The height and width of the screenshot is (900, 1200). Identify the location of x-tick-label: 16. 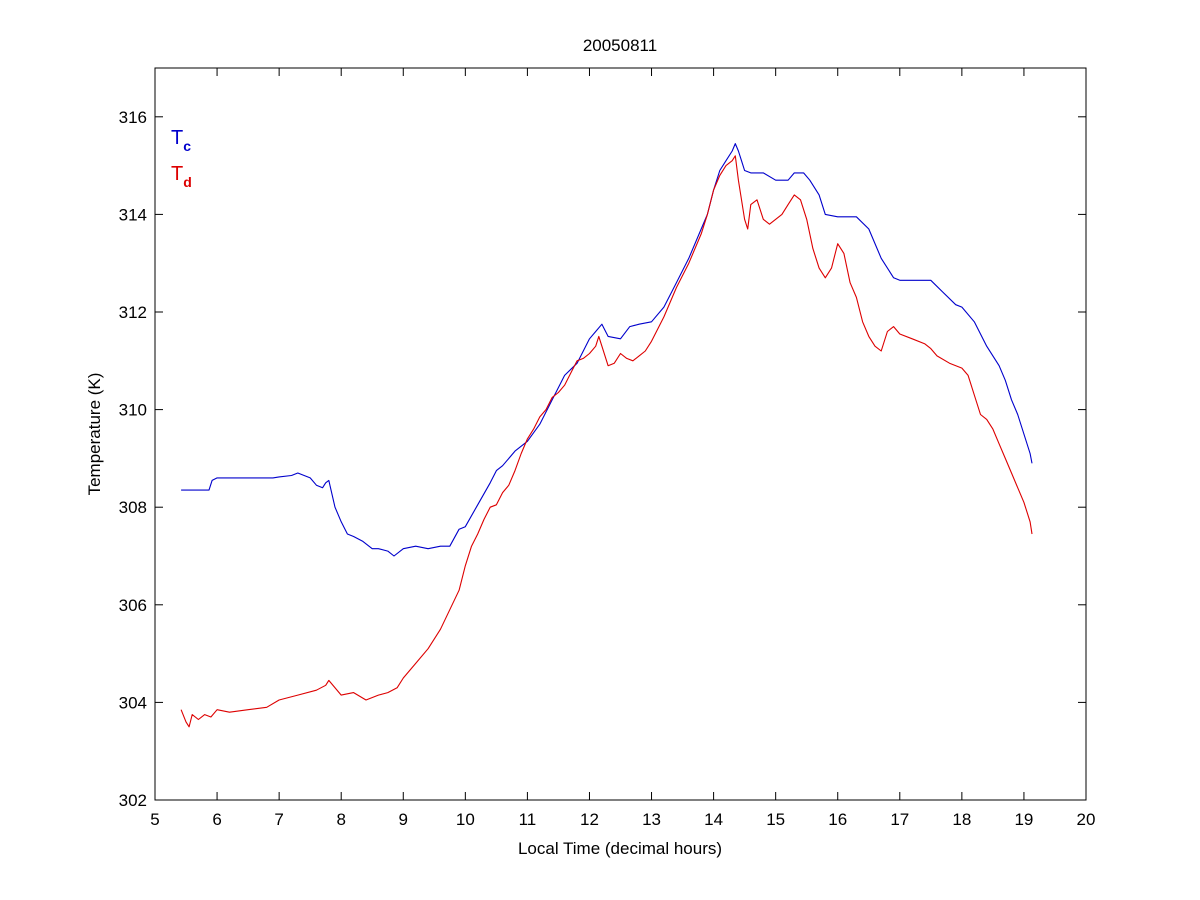
(837, 819).